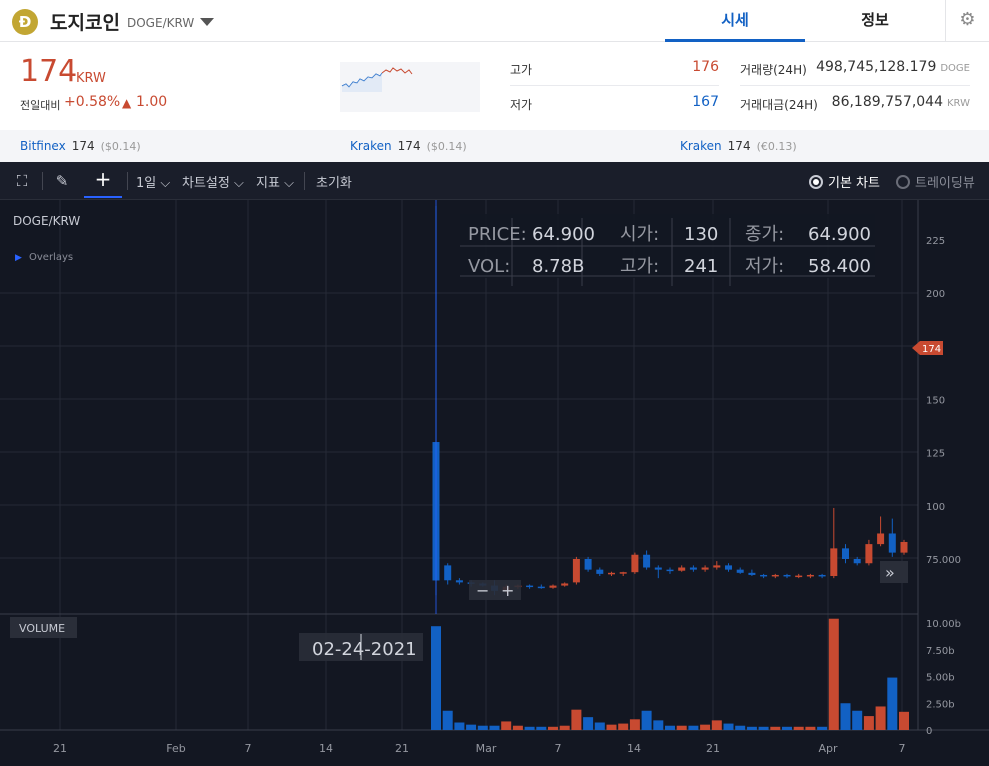  I want to click on x-axis-label: Feb, so click(175, 748).